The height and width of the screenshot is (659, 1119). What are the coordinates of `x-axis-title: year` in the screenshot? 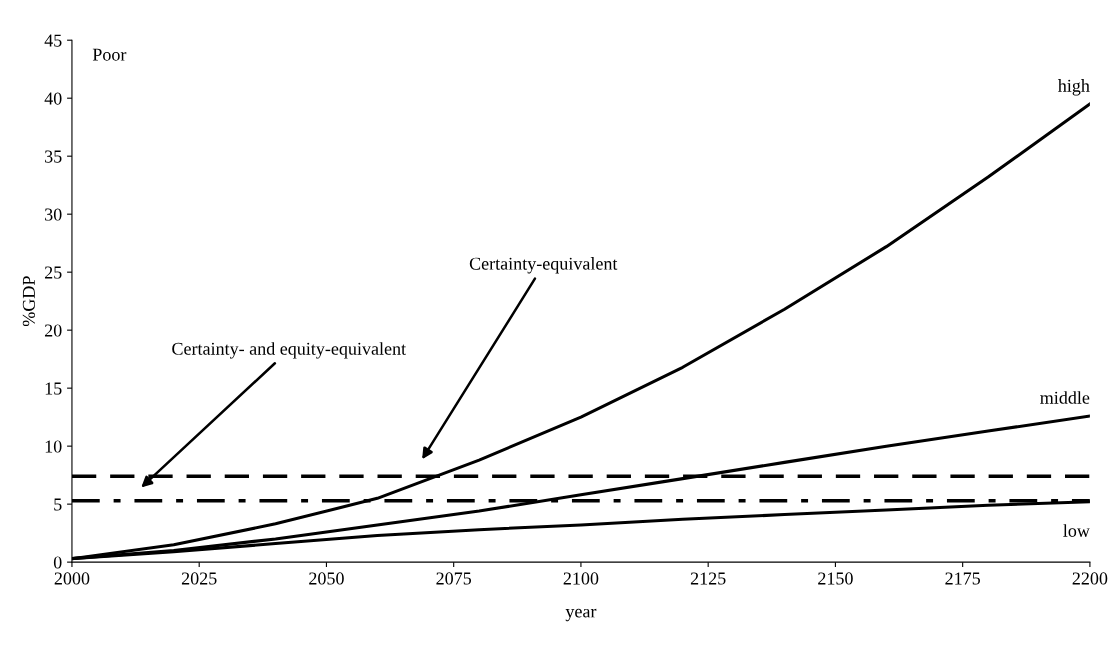 It's located at (581, 615).